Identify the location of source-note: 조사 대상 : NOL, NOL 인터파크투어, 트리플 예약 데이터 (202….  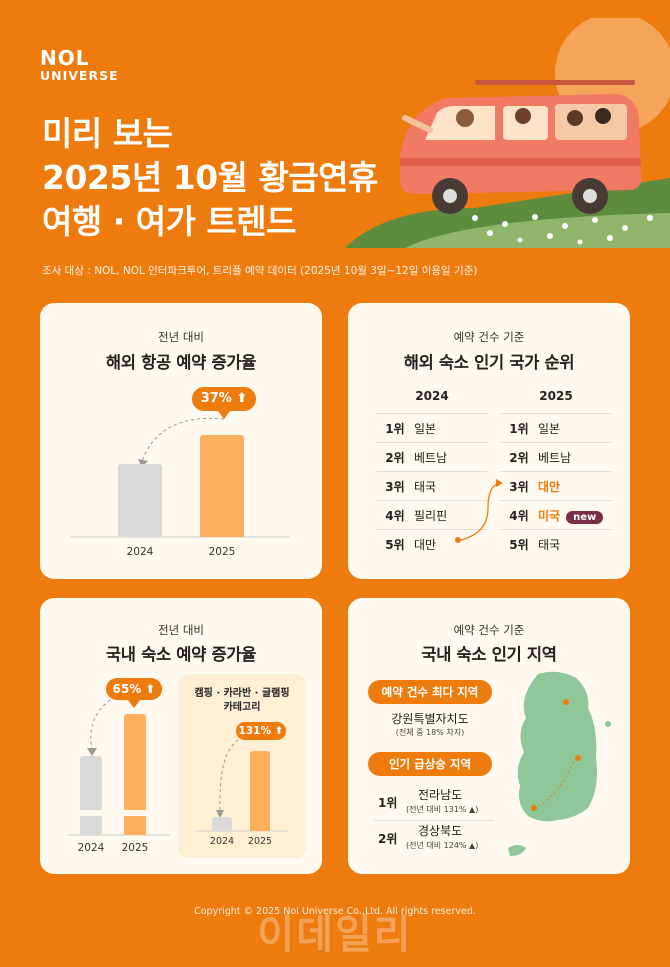
(260, 271).